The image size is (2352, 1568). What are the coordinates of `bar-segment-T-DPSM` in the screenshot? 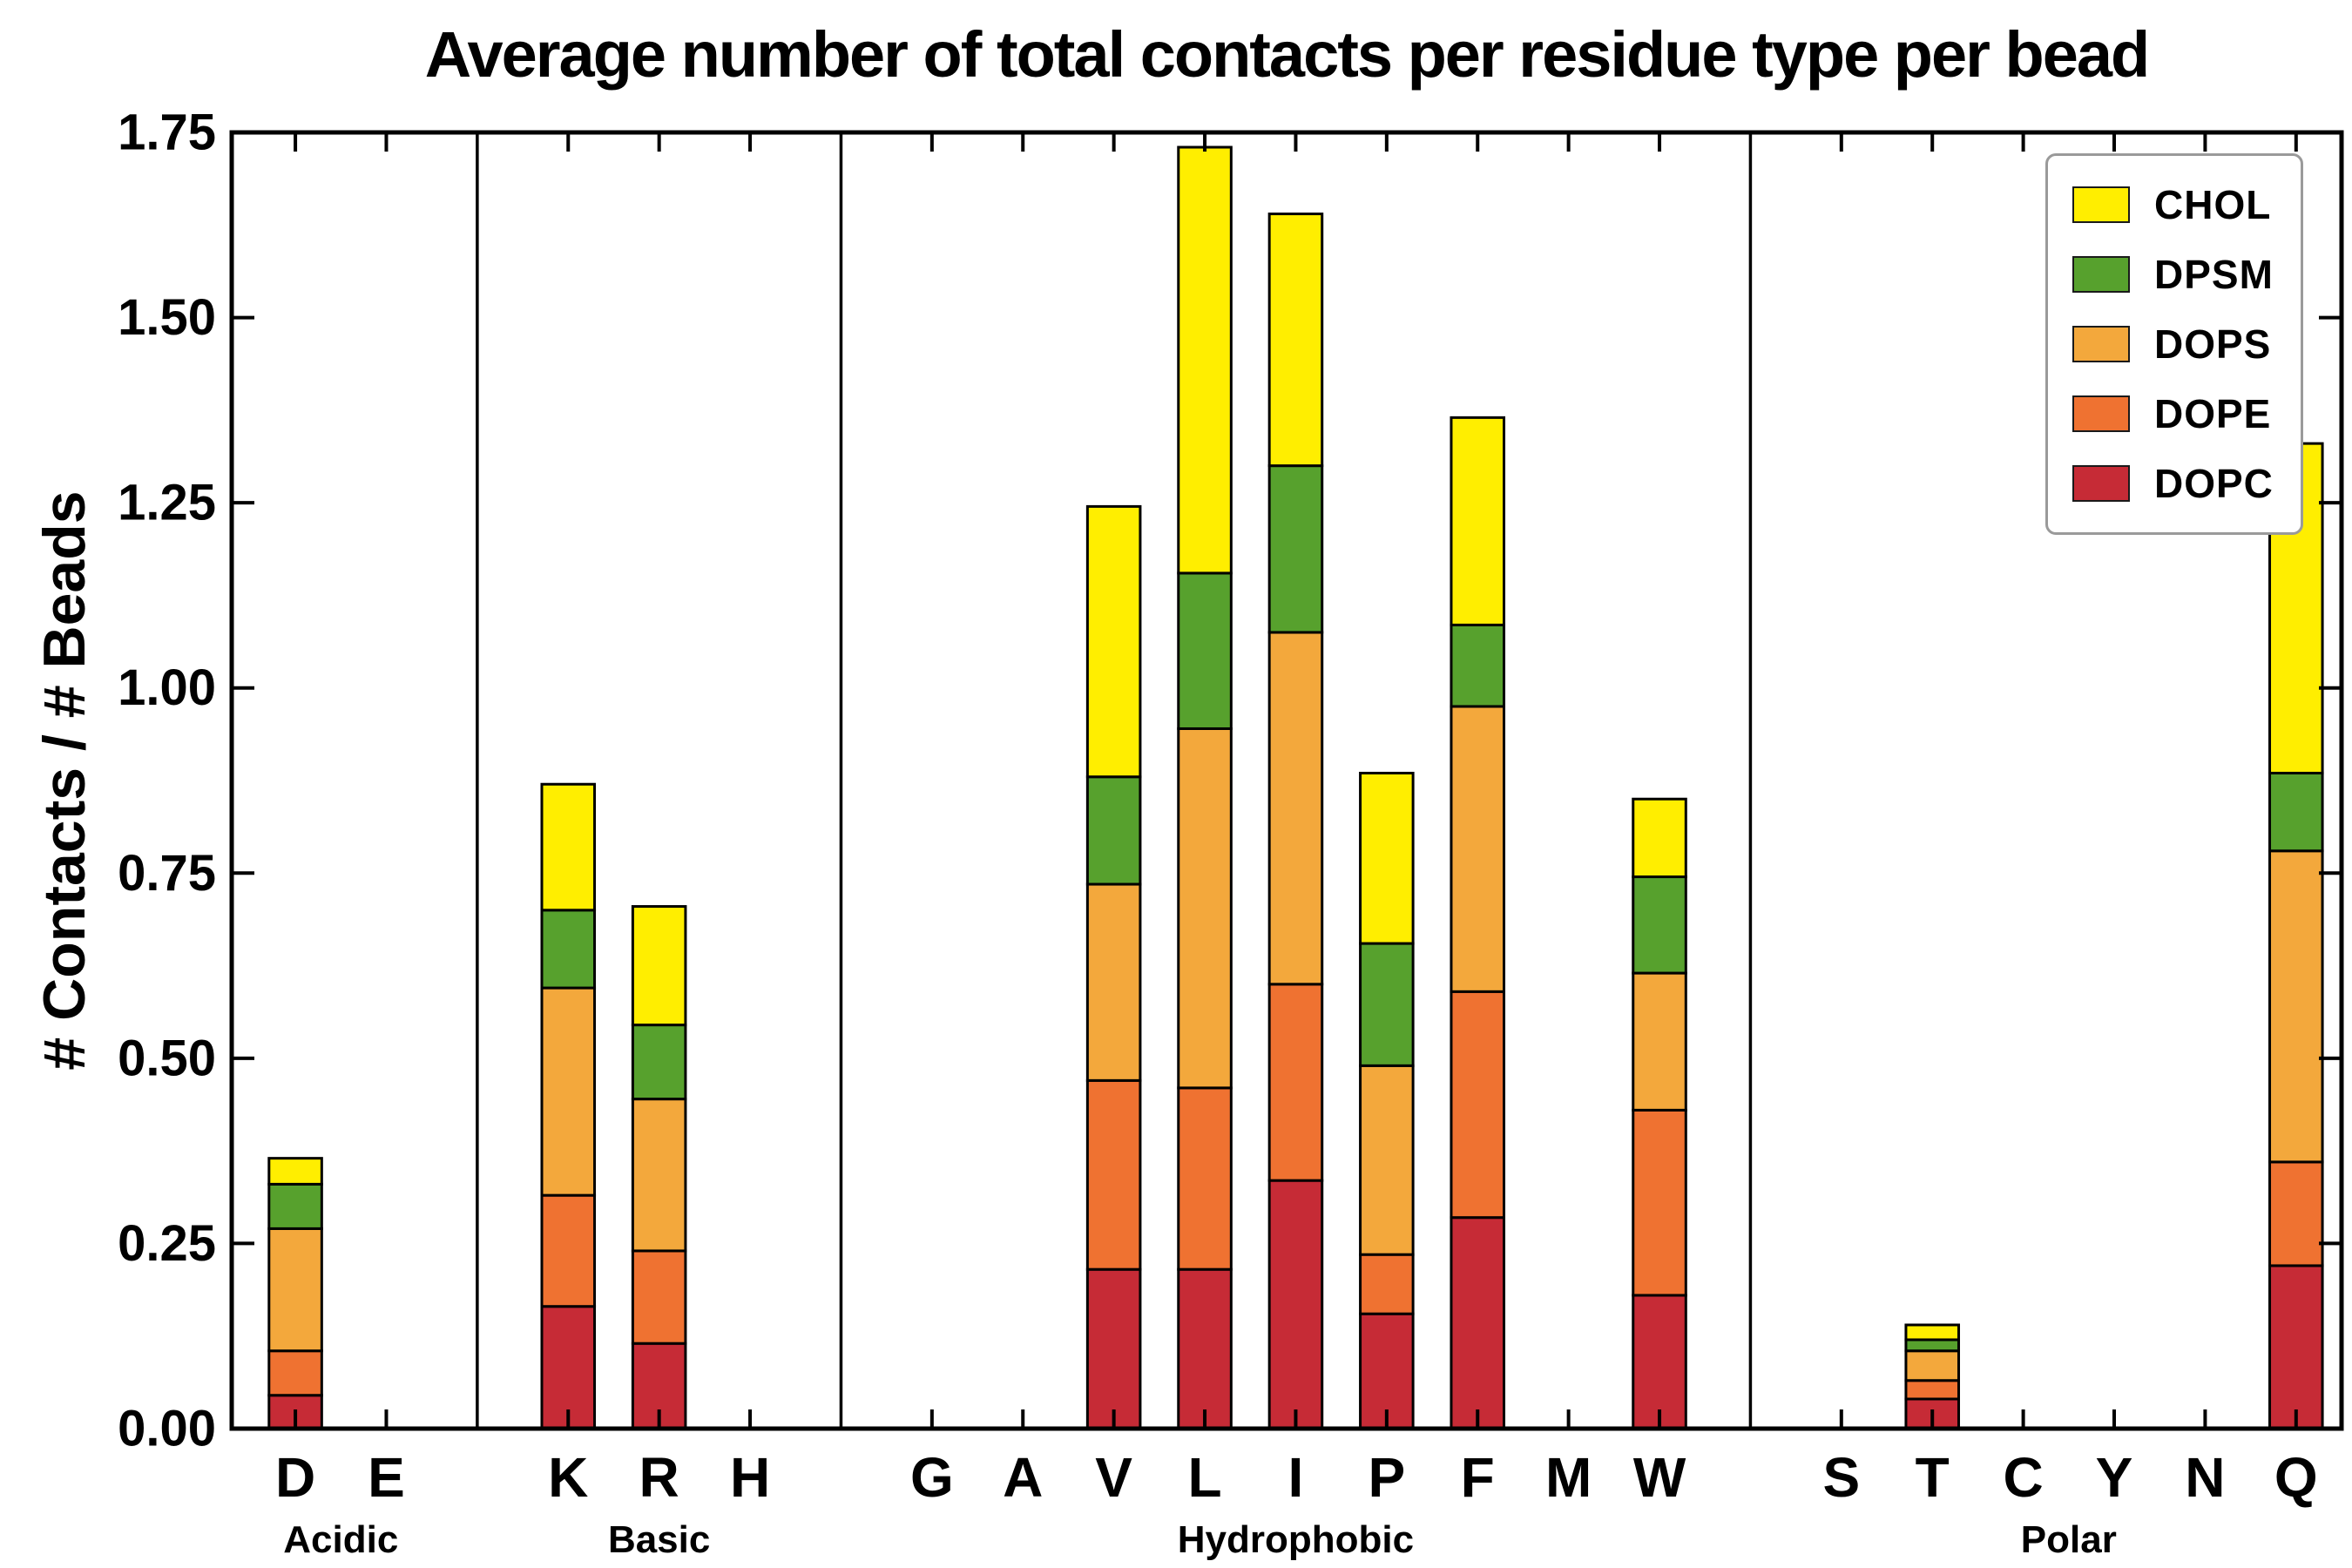 It's located at (1932, 1345).